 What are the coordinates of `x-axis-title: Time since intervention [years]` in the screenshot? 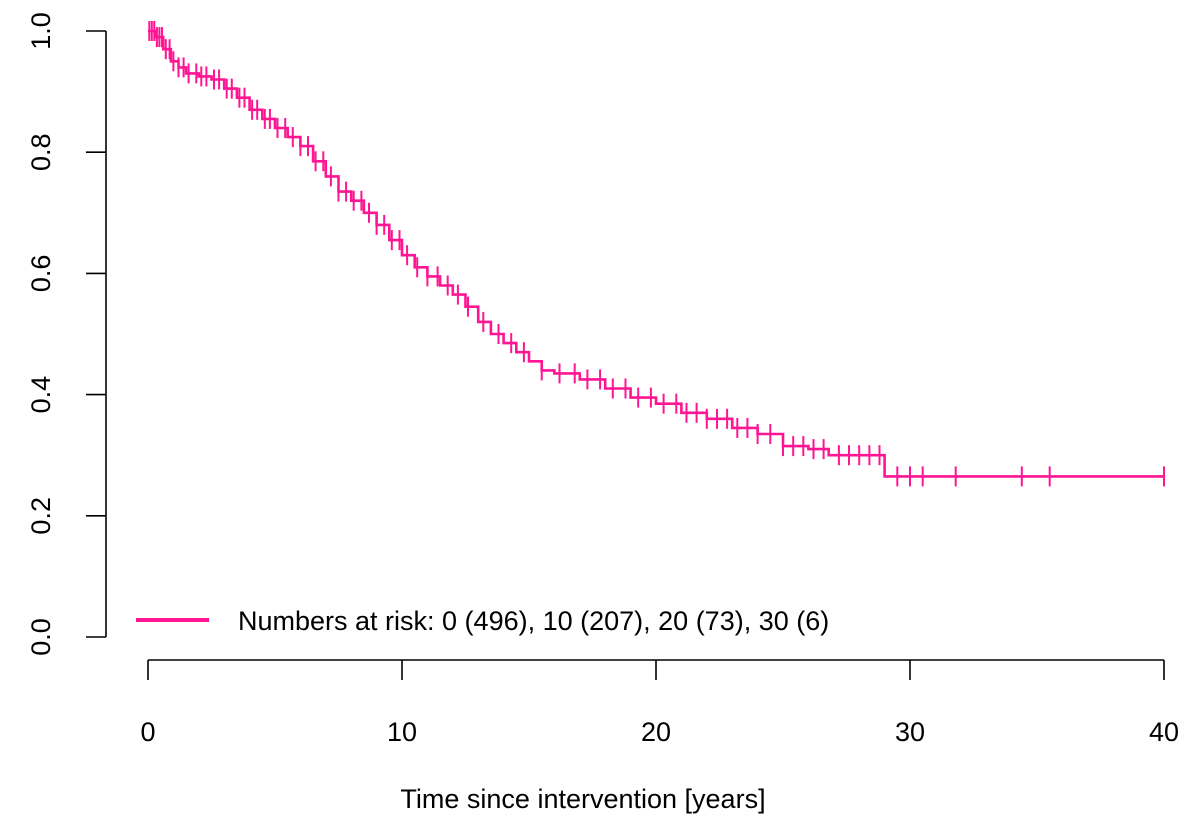 It's located at (582, 799).